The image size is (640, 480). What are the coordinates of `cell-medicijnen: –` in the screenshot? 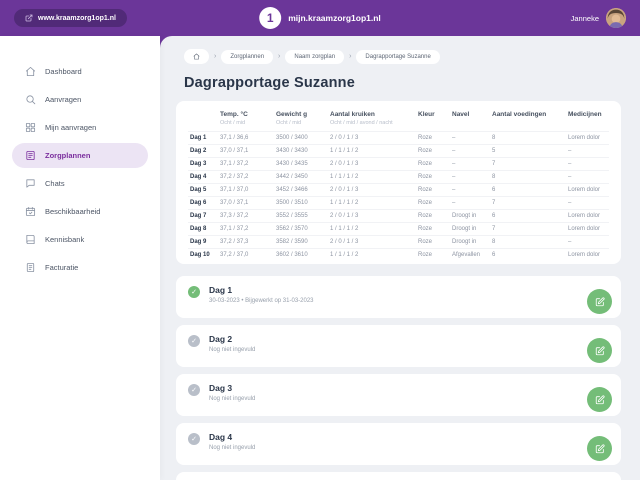 It's located at (587, 203).